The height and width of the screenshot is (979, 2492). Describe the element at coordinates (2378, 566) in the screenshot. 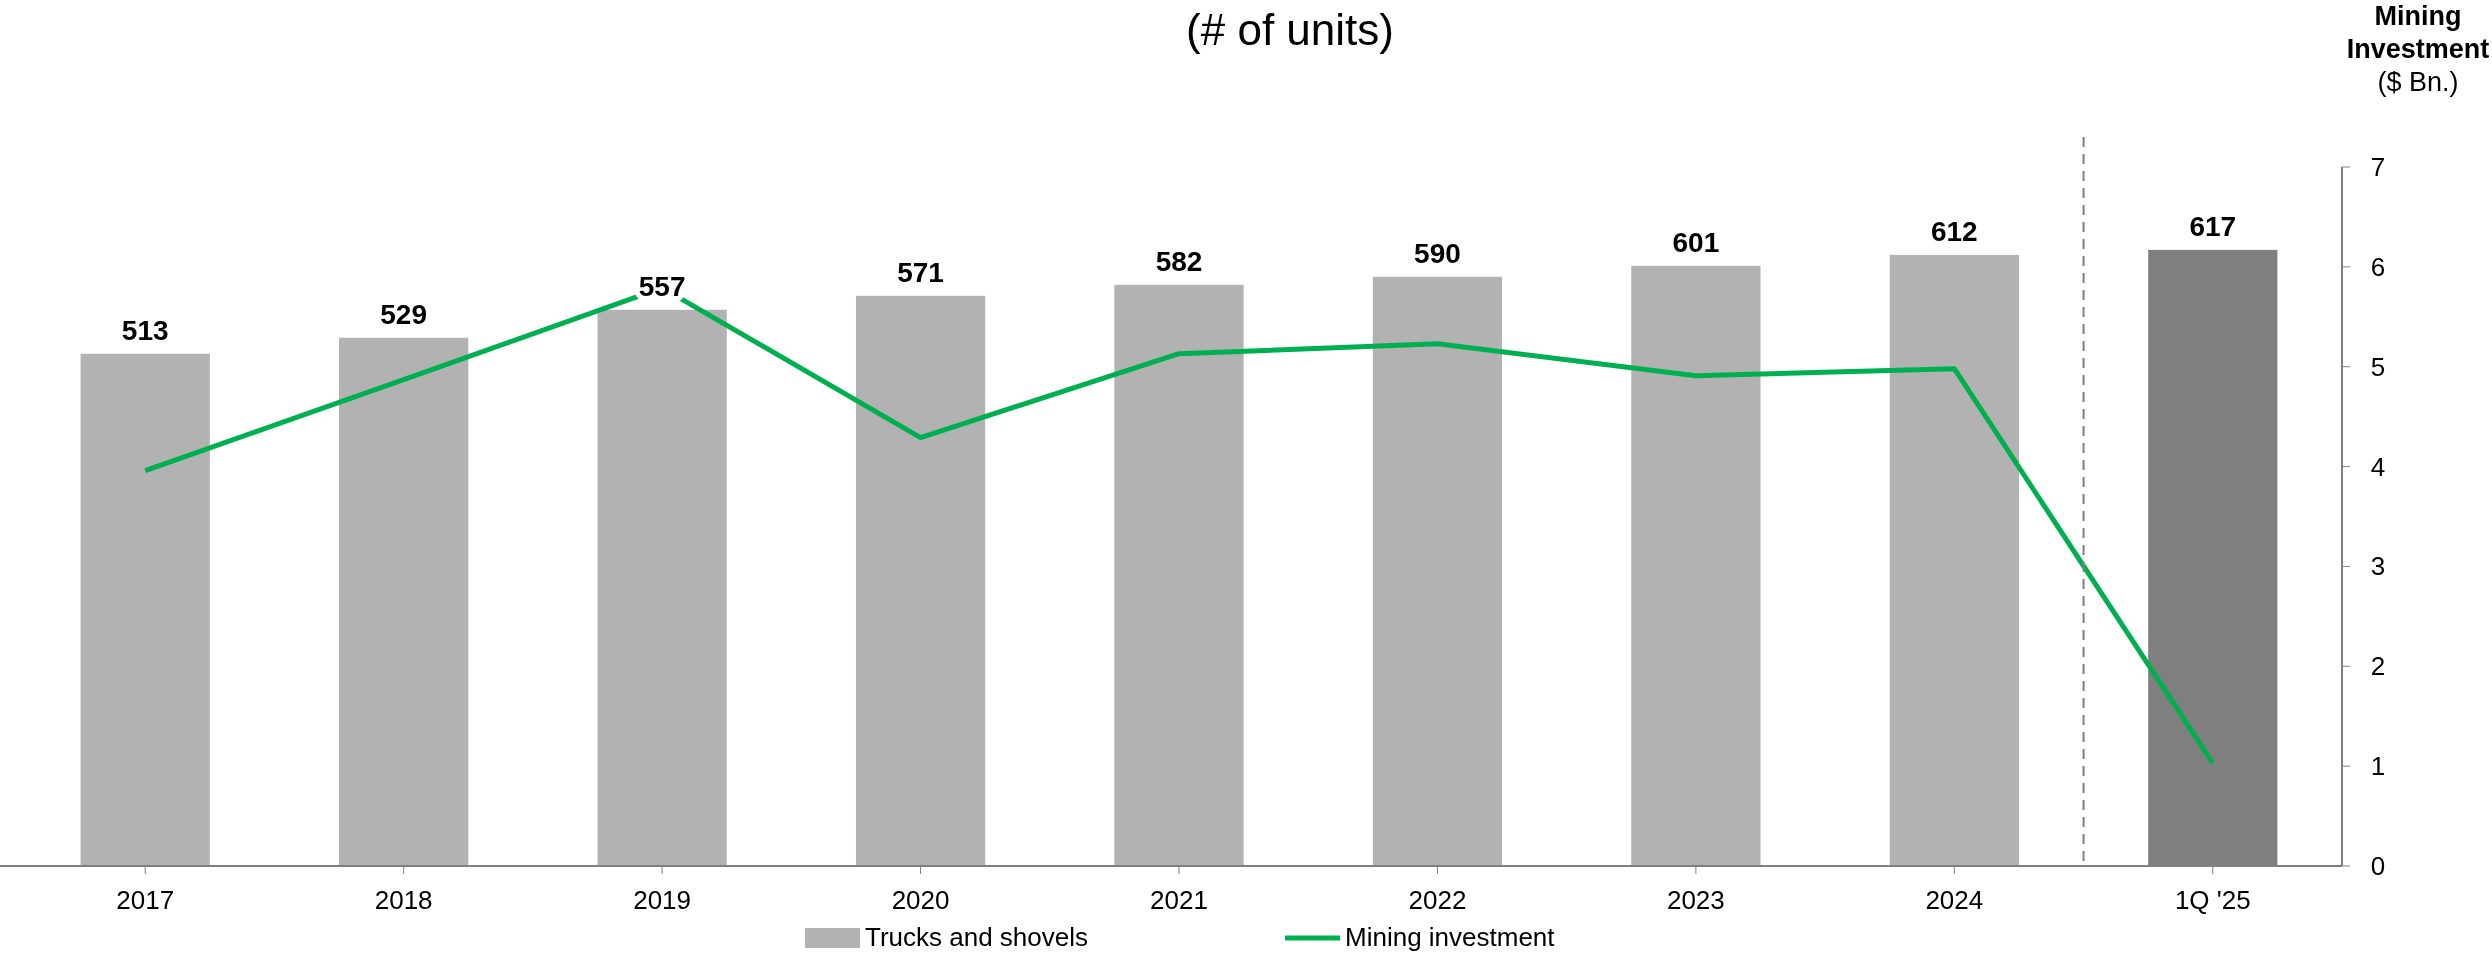

I see `y2-tick-label: 3` at that location.